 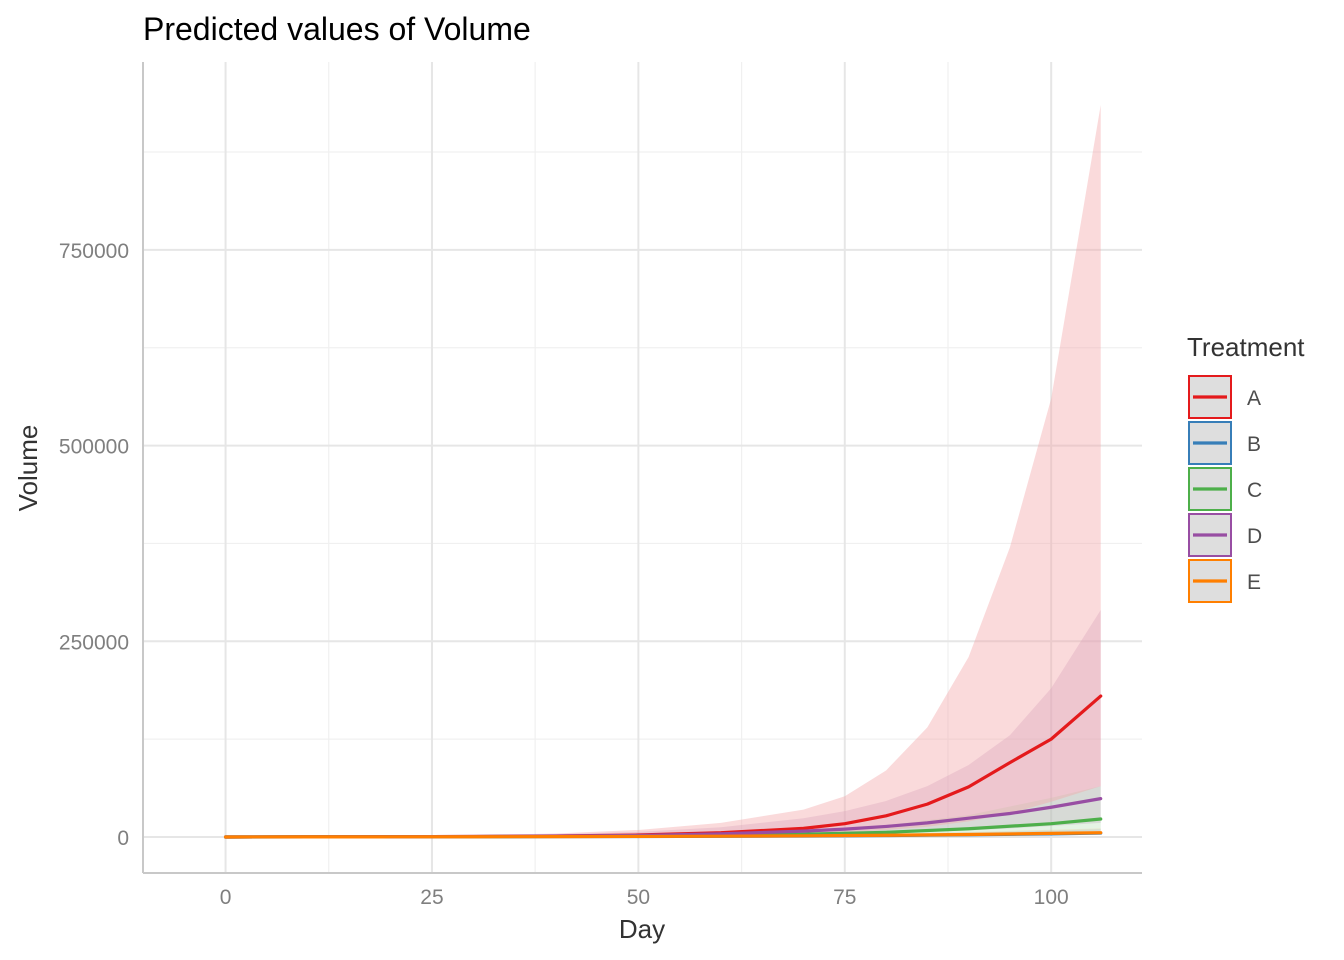 I want to click on legend-item-E: E, so click(x=1224, y=581).